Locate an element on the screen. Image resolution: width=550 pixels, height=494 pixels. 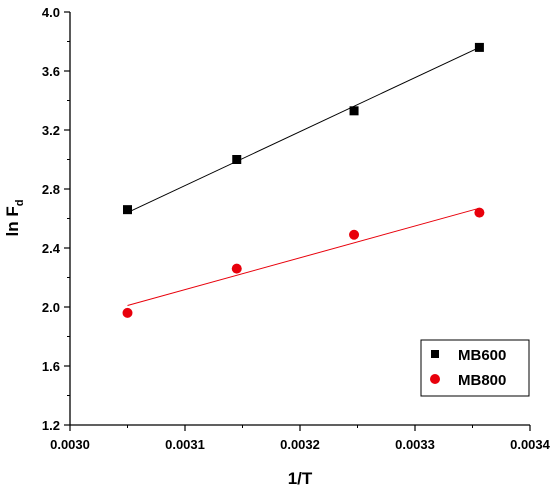
y-tick-label: 2.0 is located at coordinates (51, 307).